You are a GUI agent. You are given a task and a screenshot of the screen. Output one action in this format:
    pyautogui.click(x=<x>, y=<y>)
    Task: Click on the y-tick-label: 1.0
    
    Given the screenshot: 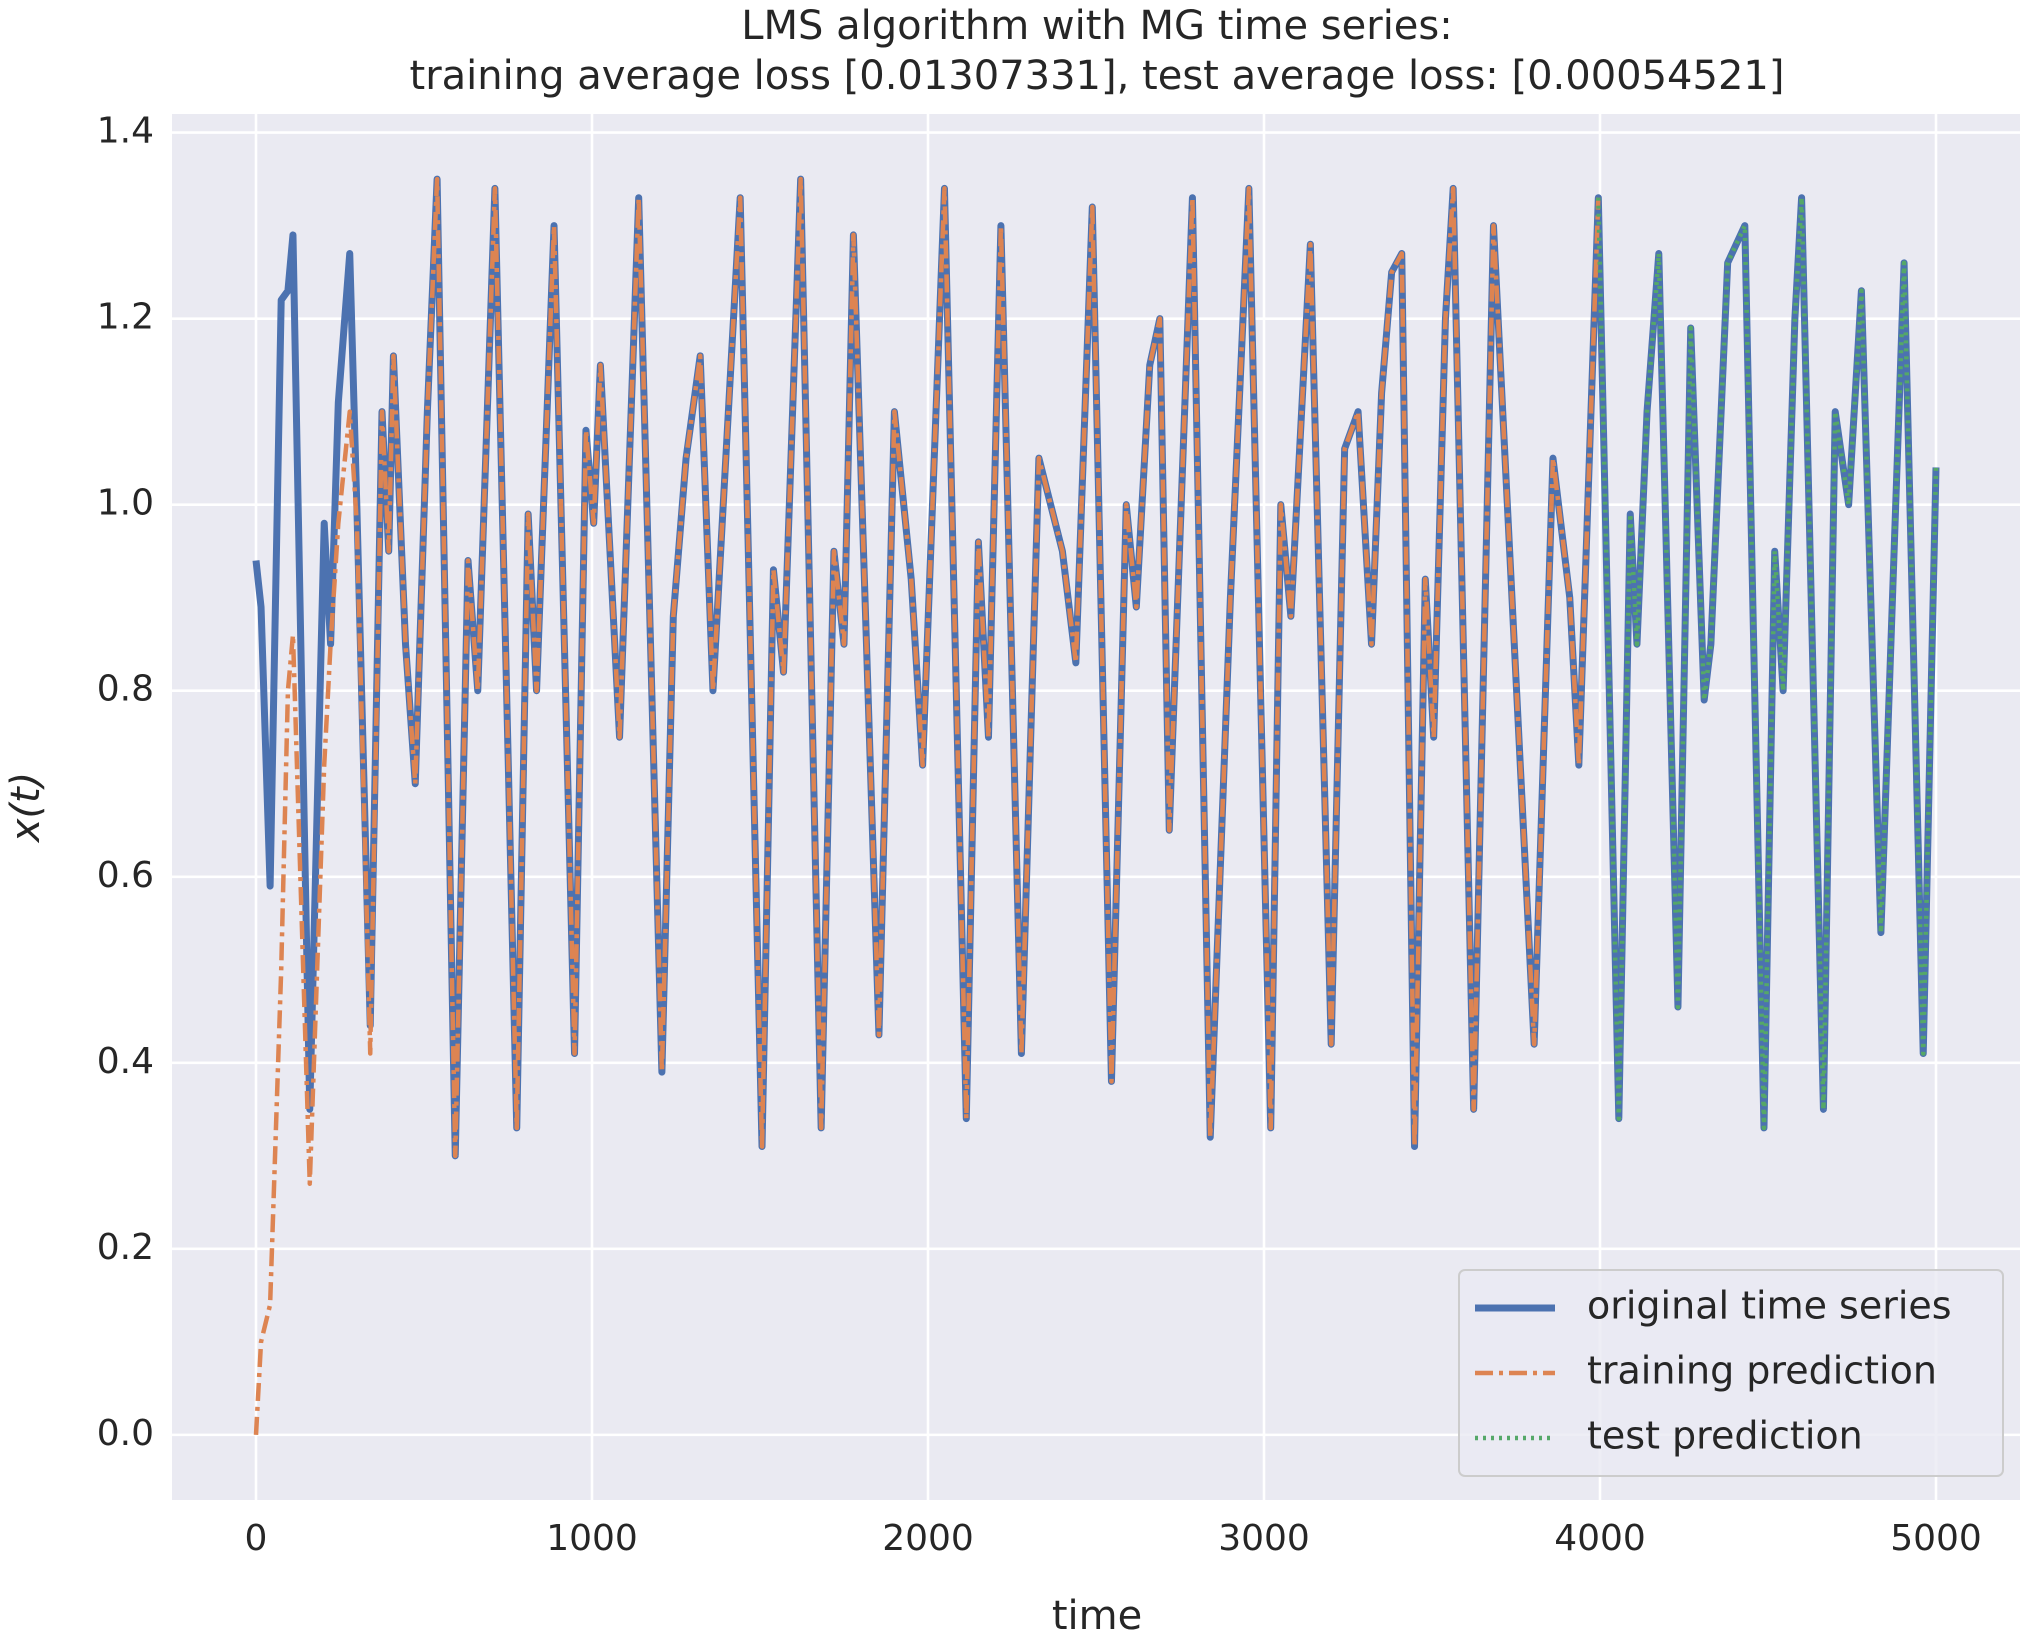 What is the action you would take?
    pyautogui.click(x=125, y=503)
    